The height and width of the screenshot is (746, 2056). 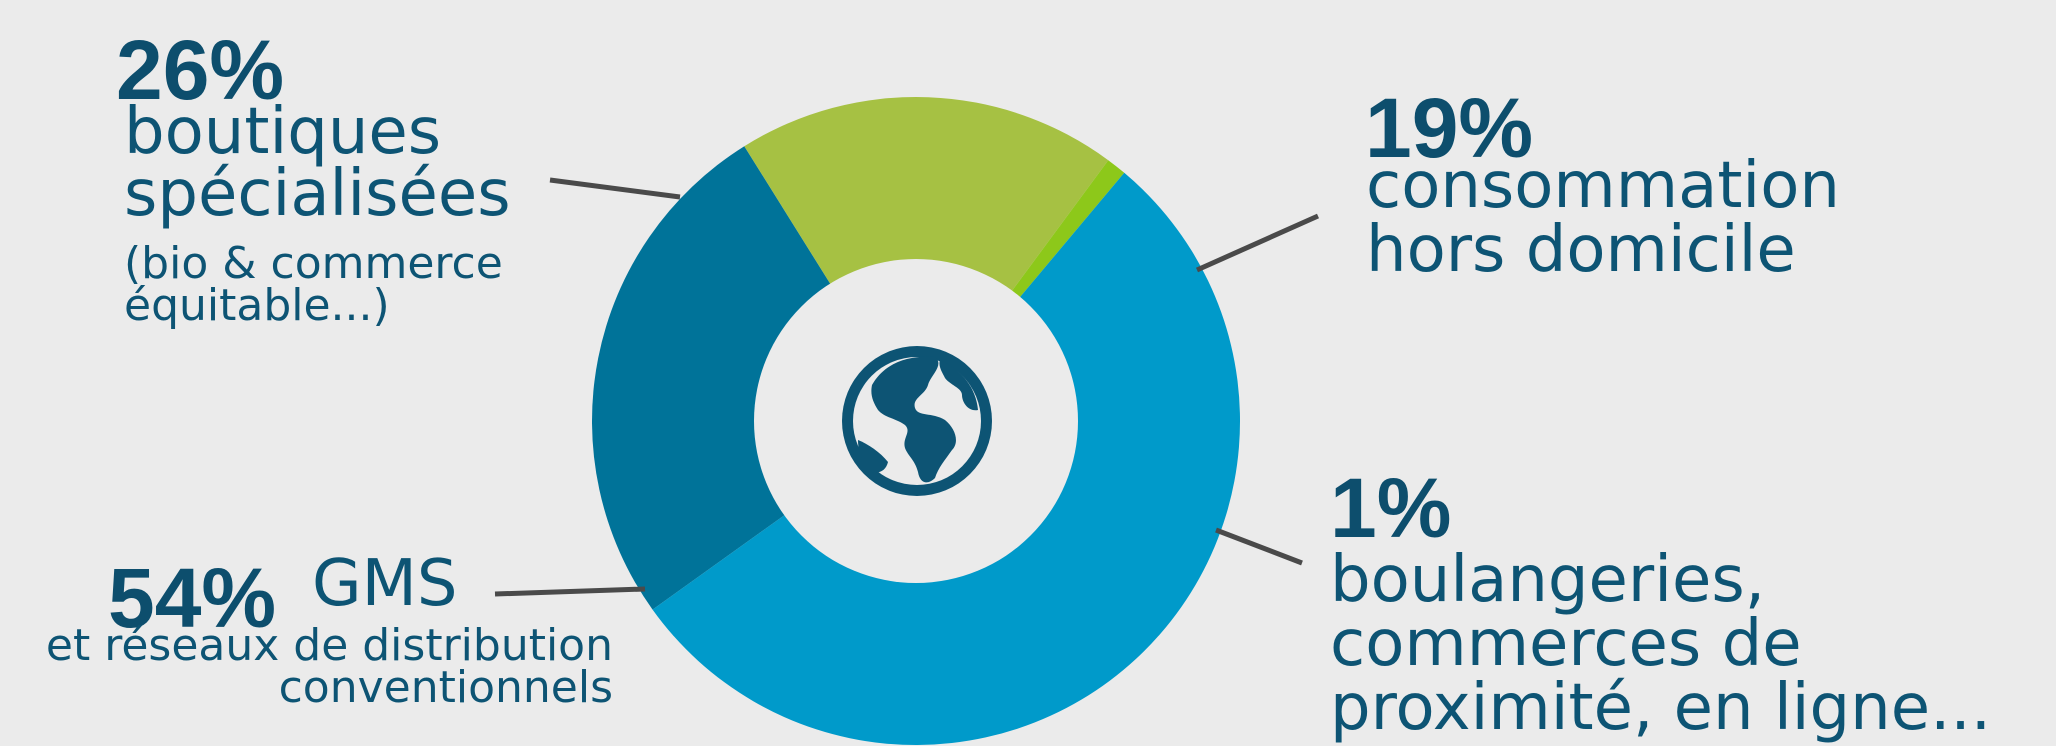 I want to click on label-boulangeries-line2: commerces de, so click(x=1566, y=644).